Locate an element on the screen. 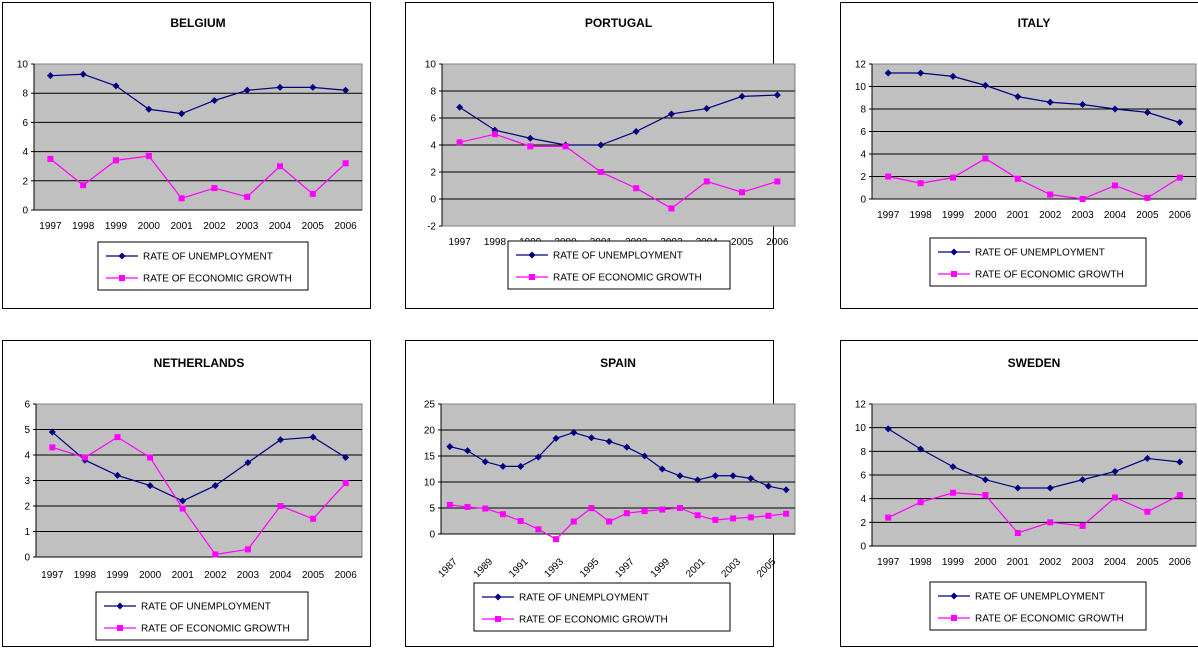  chart-title: BELGIUM is located at coordinates (197, 23).